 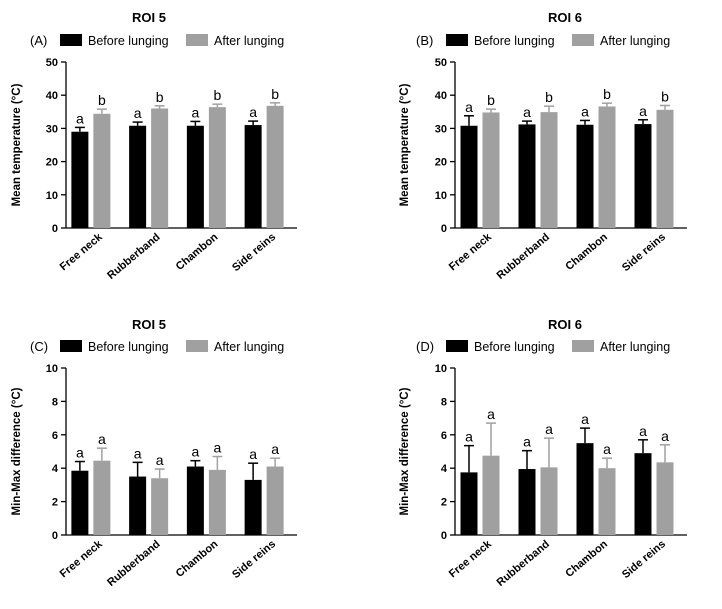 What do you see at coordinates (424, 40) in the screenshot?
I see `panel-label: (B)` at bounding box center [424, 40].